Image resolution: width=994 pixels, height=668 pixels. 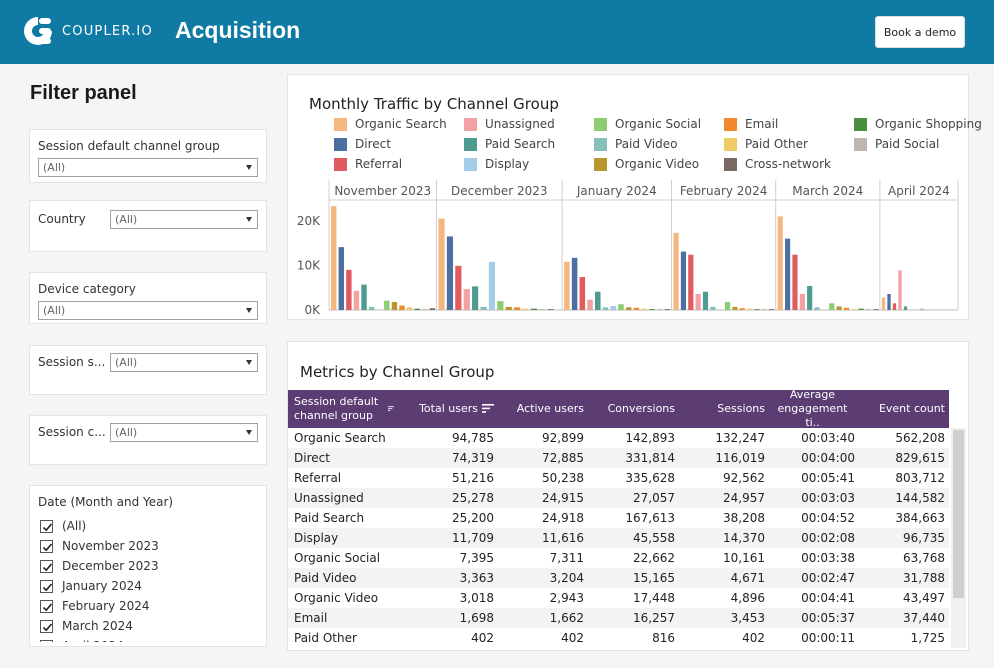 I want to click on metric-cell: 144,582, so click(x=920, y=498).